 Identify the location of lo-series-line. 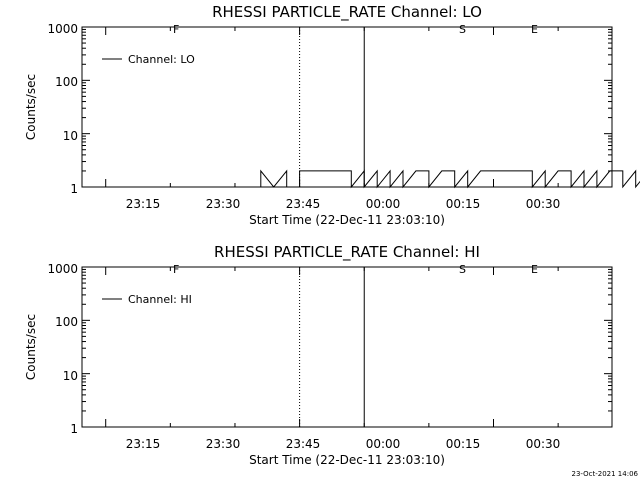
(450, 179).